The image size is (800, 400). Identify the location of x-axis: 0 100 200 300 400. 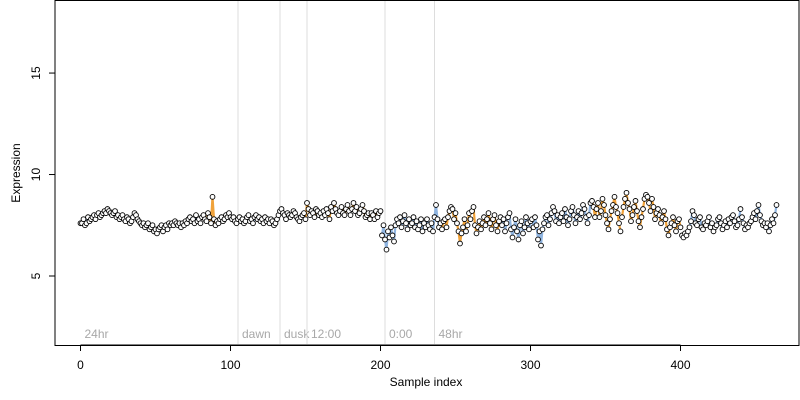
(384, 358).